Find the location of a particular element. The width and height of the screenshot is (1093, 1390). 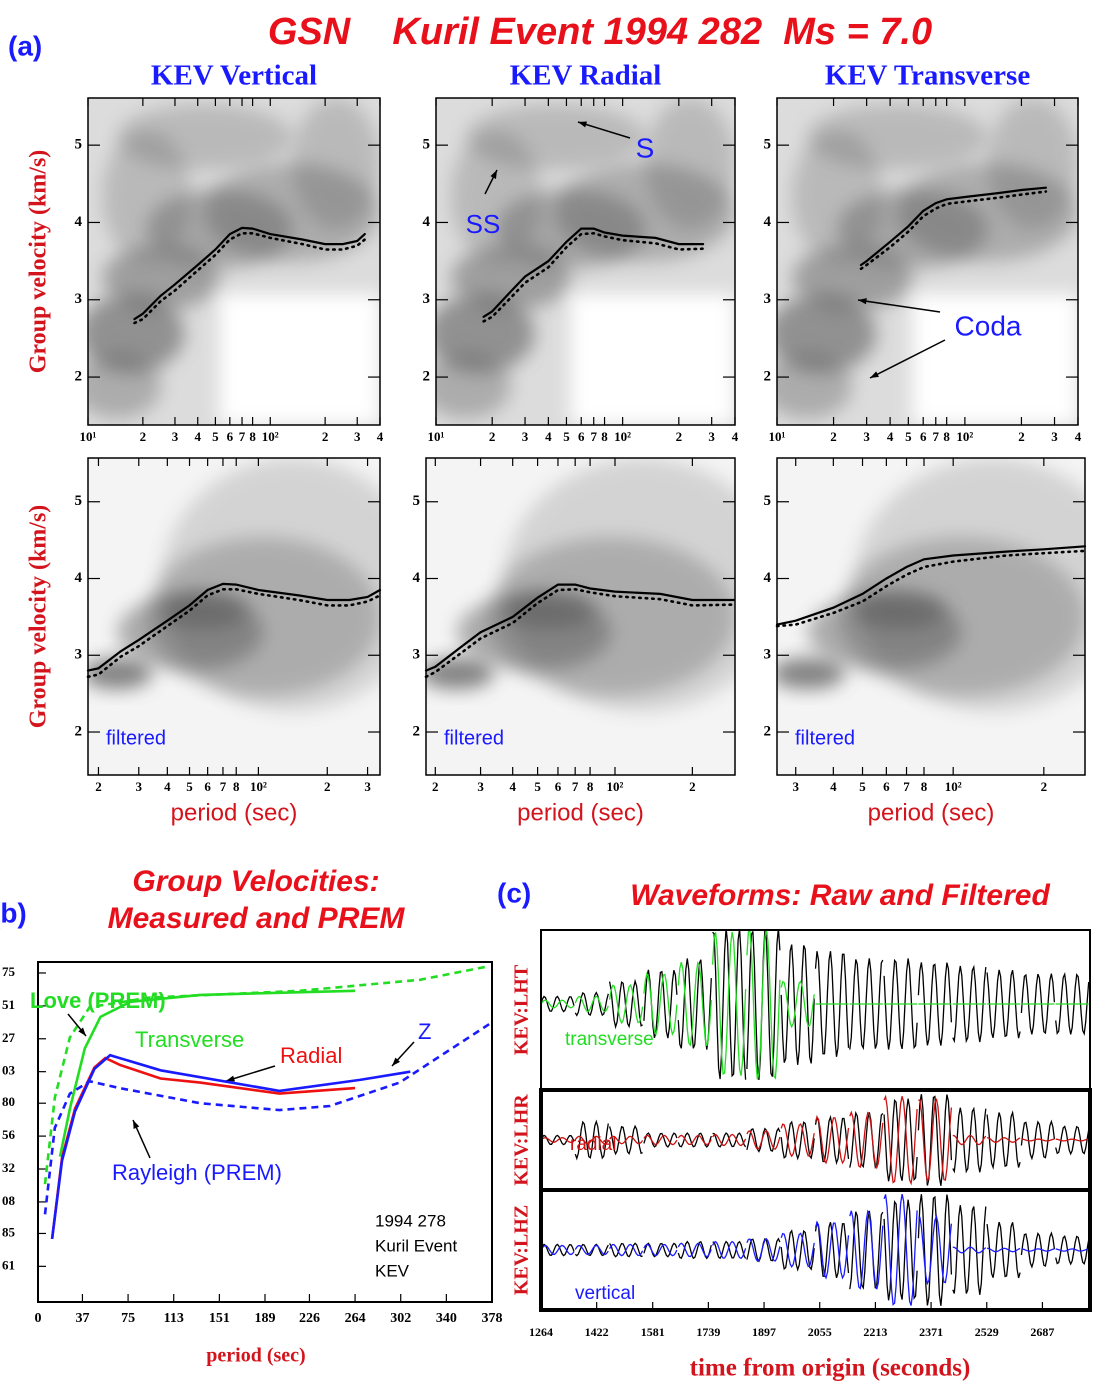

subplot-title: KEV Radial is located at coordinates (586, 76).